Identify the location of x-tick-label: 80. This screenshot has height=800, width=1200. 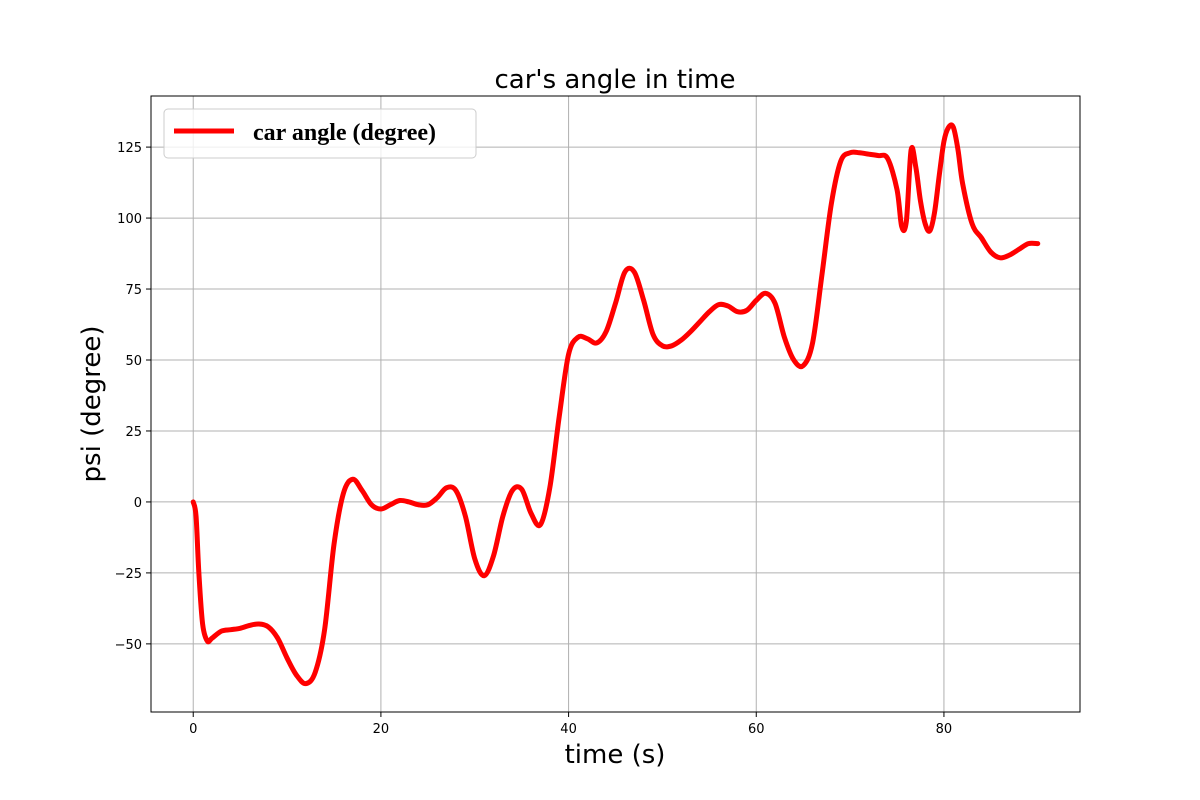
(944, 729).